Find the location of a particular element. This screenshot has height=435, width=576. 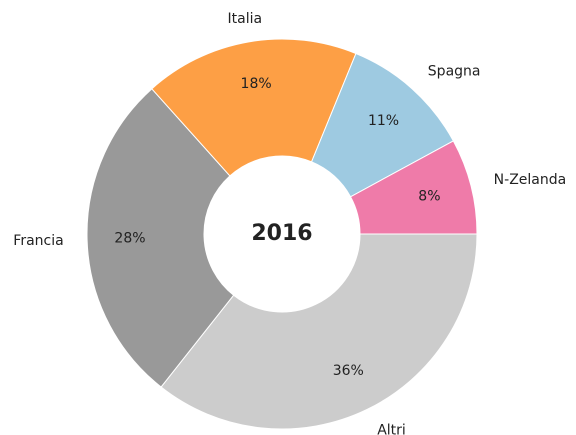

center-label: 2016 is located at coordinates (281, 233).